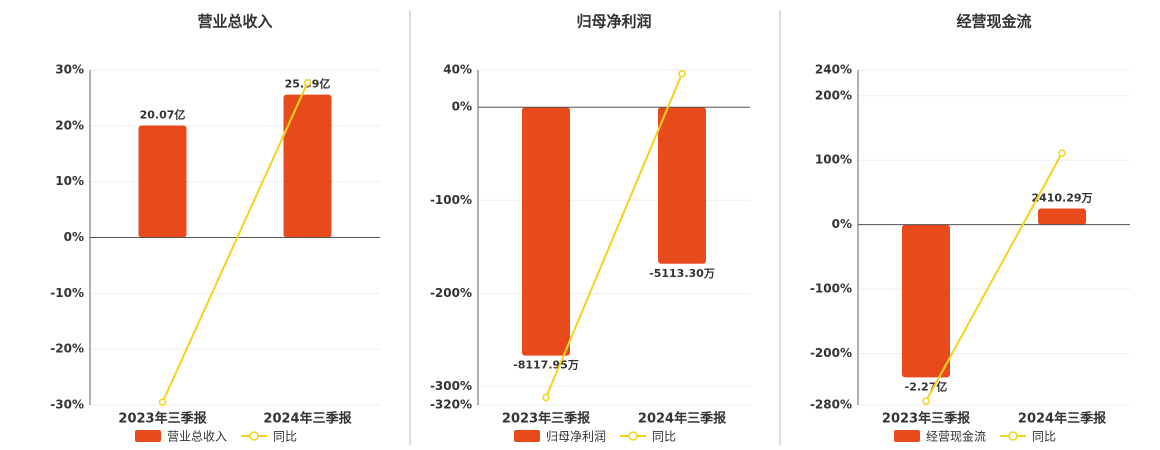 This screenshot has width=1160, height=450. I want to click on y-tick-label: 240%, so click(833, 70).